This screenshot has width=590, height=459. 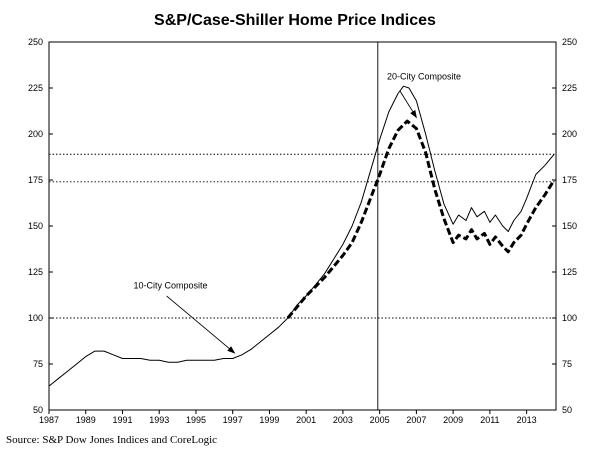 What do you see at coordinates (86, 420) in the screenshot?
I see `x-tick-label-1: 1989` at bounding box center [86, 420].